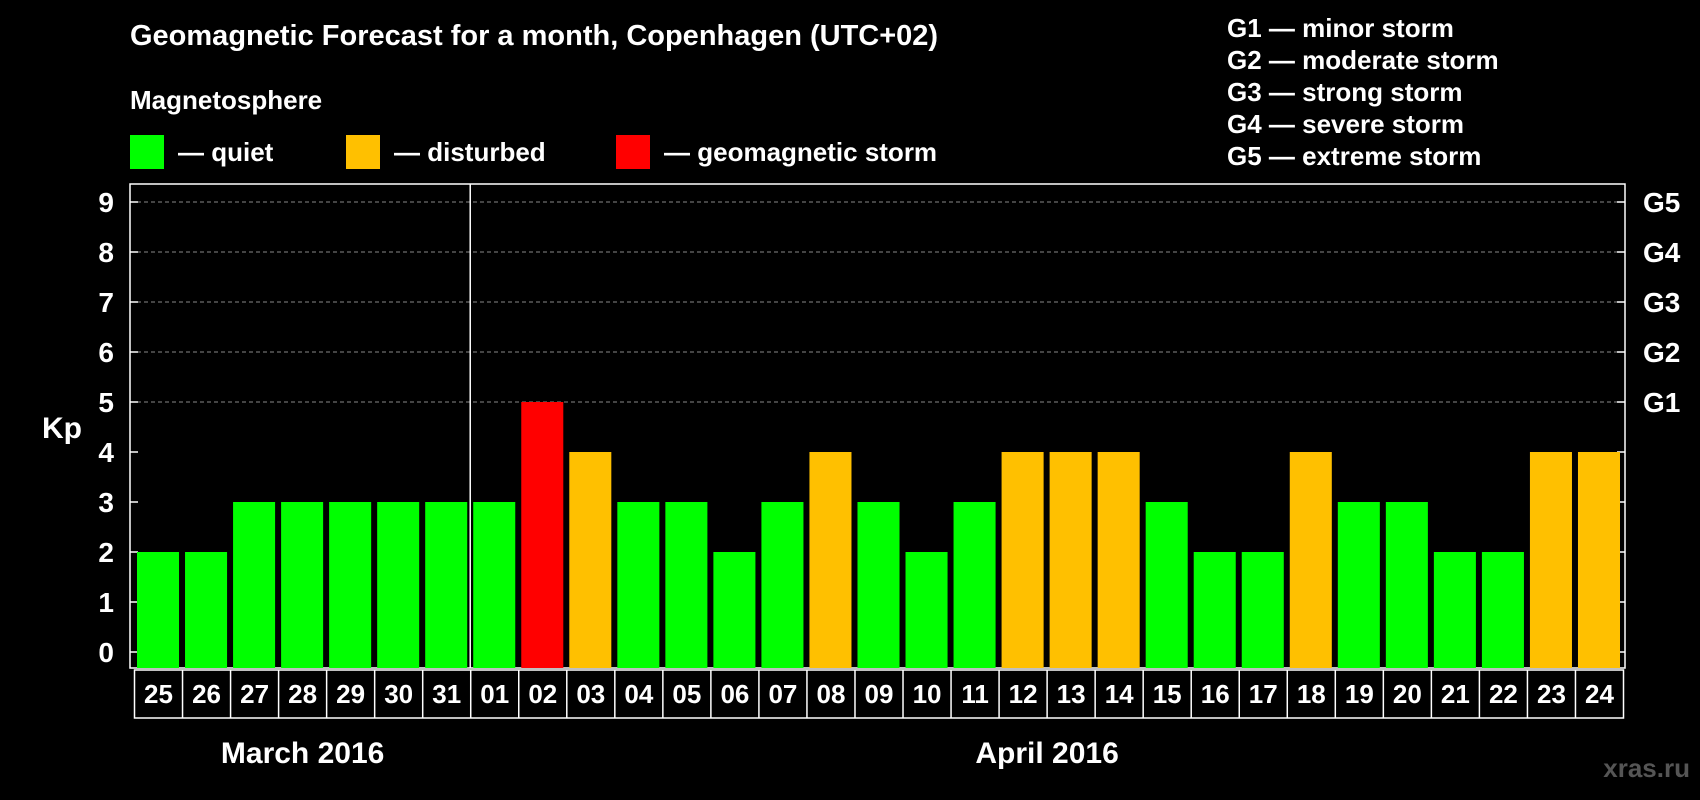 The width and height of the screenshot is (1700, 800). What do you see at coordinates (106, 402) in the screenshot?
I see `y-tick-label: 5` at bounding box center [106, 402].